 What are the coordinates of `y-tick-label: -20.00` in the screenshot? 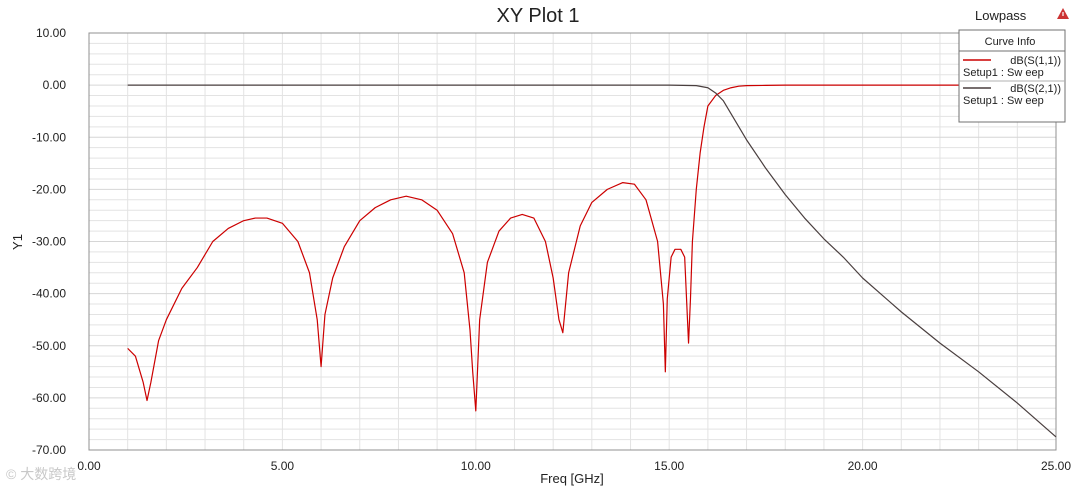 It's located at (49, 189).